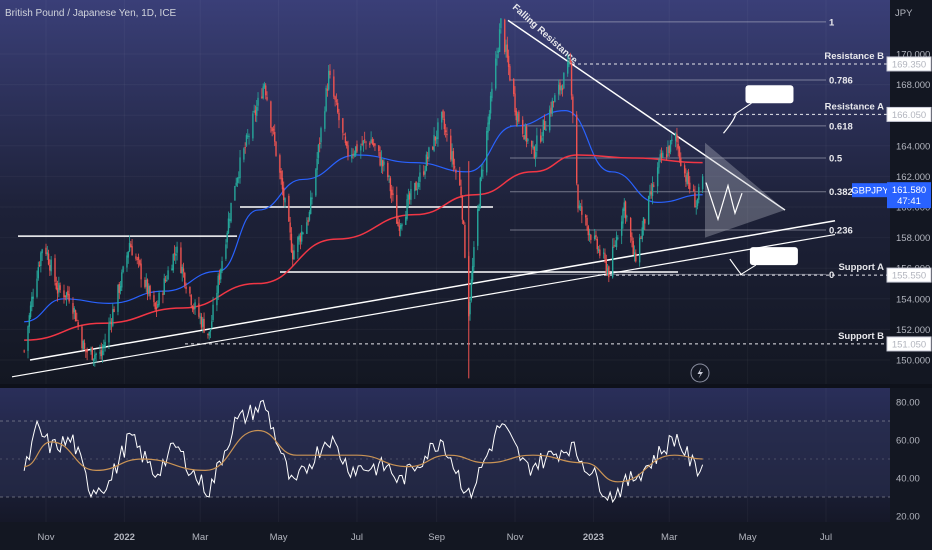 This screenshot has height=550, width=932. I want to click on x-tick-label: Nov, so click(46, 537).